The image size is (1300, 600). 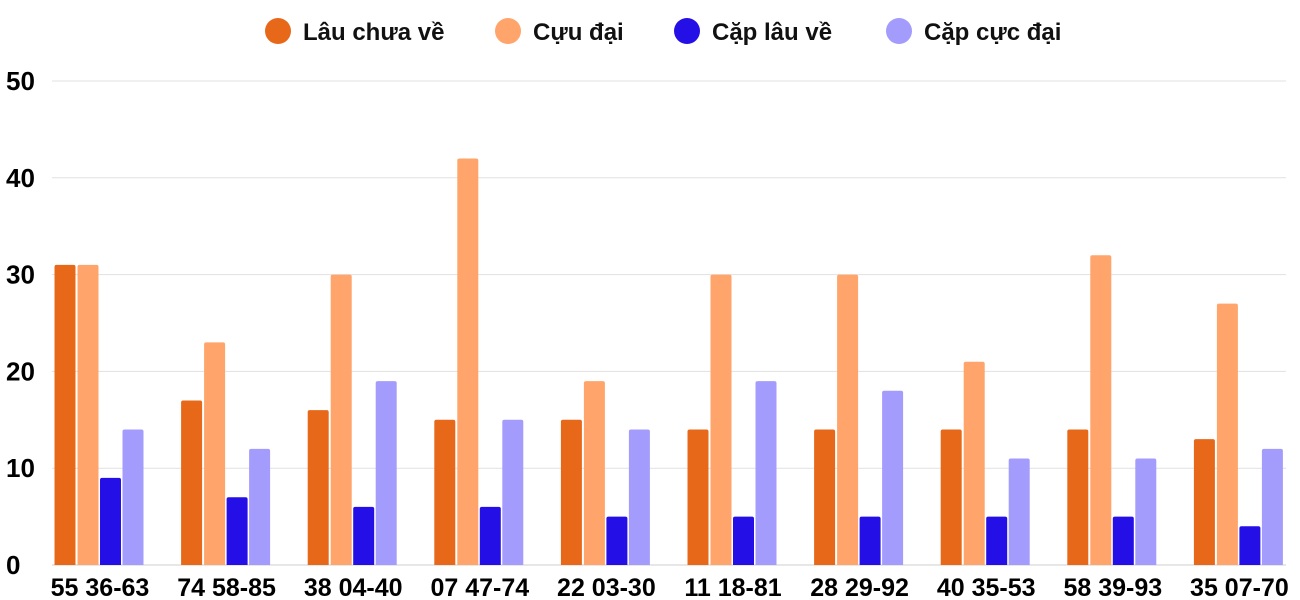 I want to click on y-tick-label: 40, so click(x=20, y=178).